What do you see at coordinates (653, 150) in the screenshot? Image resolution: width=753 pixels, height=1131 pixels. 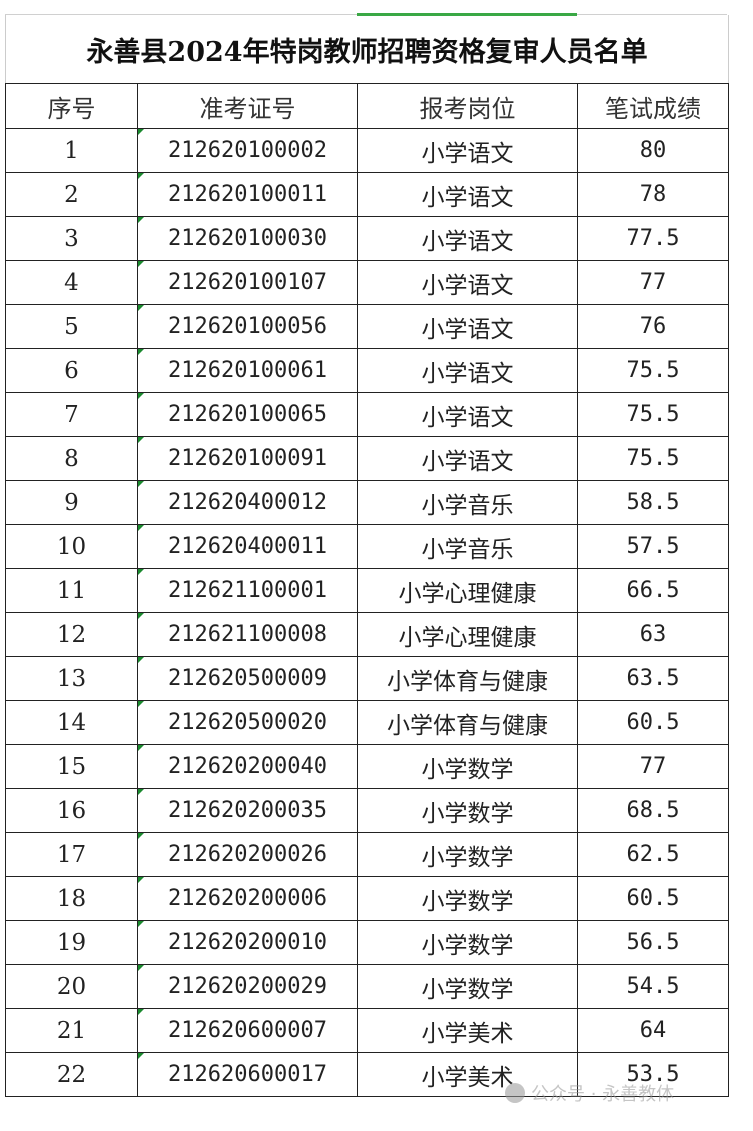 I see `cell-score: 80` at bounding box center [653, 150].